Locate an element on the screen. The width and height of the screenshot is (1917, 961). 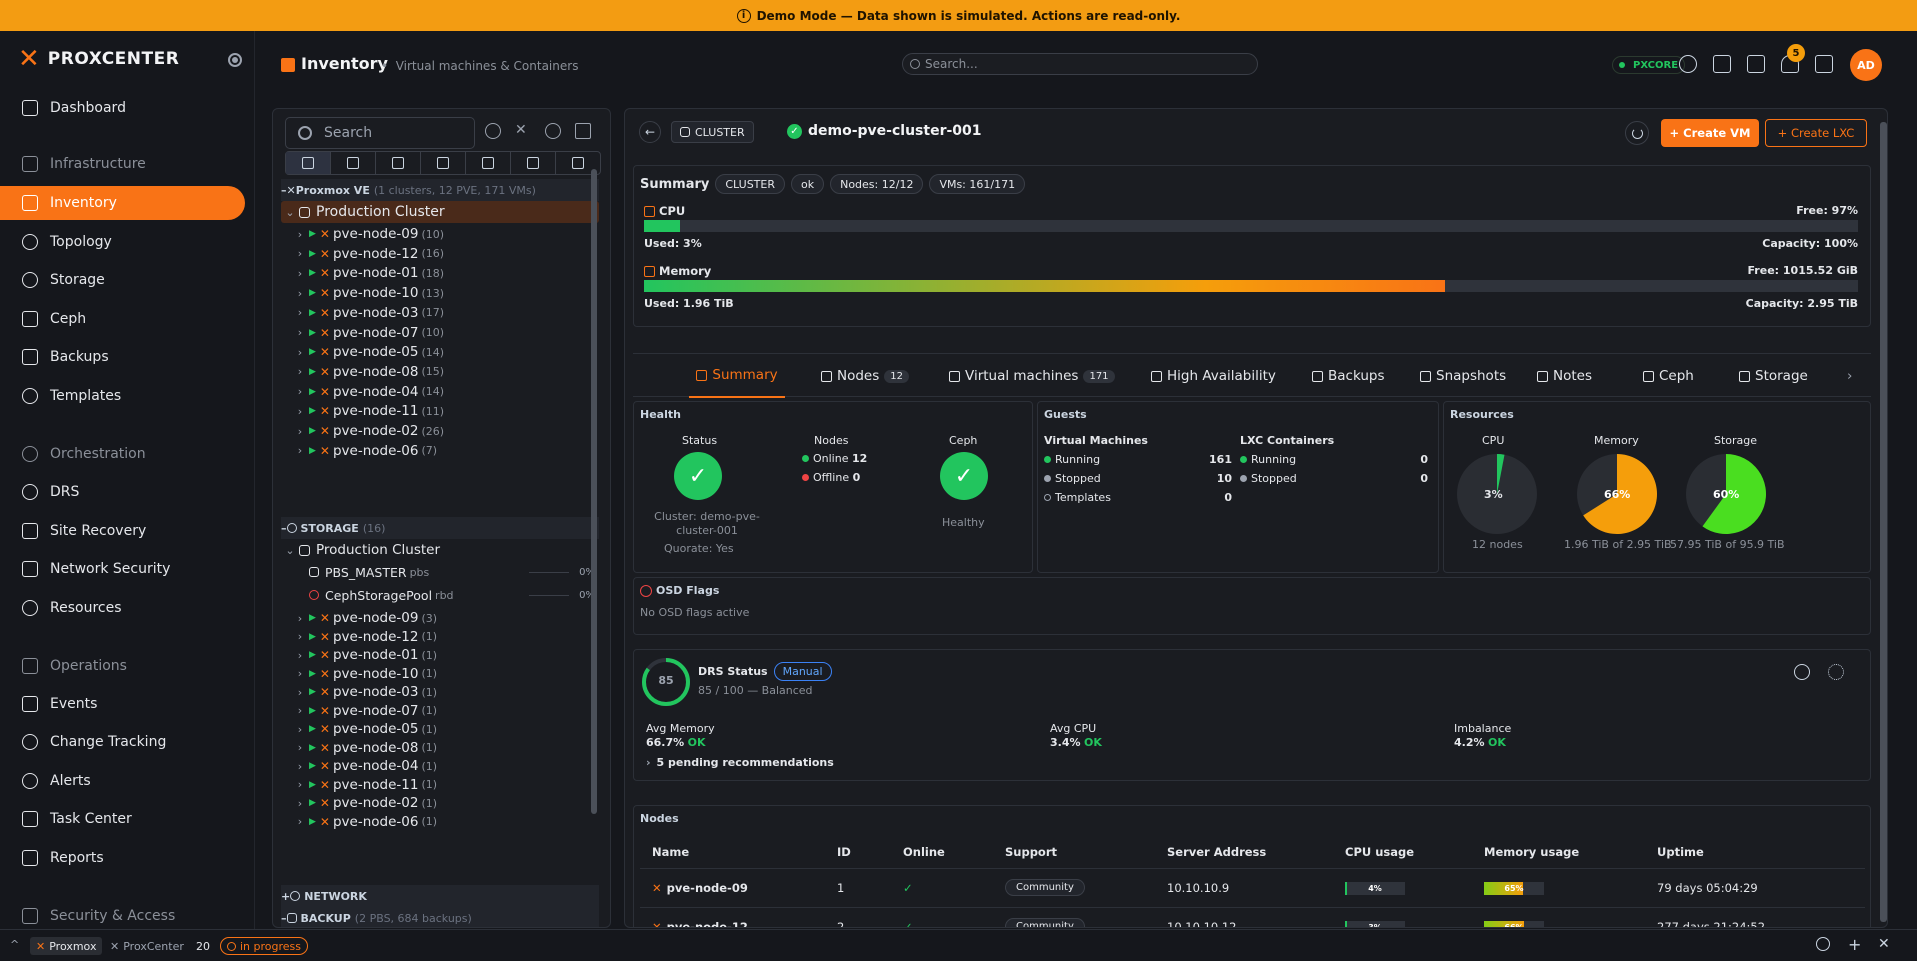
tree-storage-node-pve-node-09: › ▶ ✕ pve-node-09 (3) is located at coordinates (440, 618).